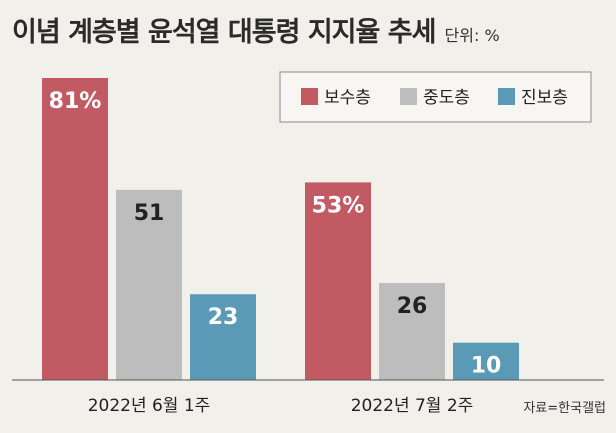  Describe the element at coordinates (506, 96) in the screenshot. I see `legend-swatch-진보층` at that location.